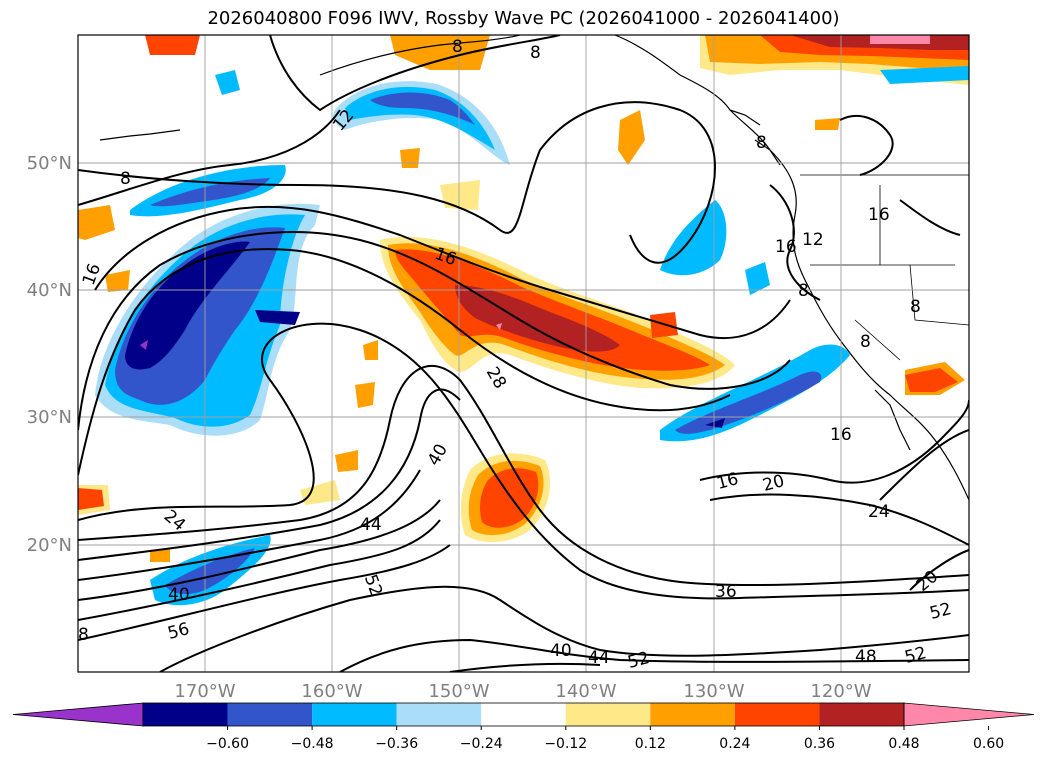 The width and height of the screenshot is (1047, 765). What do you see at coordinates (988, 744) in the screenshot?
I see `colorbar-tick-label: 0.60` at bounding box center [988, 744].